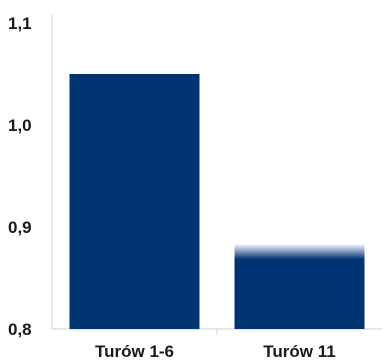  I want to click on x-tick-label: Turów 11, so click(299, 351).